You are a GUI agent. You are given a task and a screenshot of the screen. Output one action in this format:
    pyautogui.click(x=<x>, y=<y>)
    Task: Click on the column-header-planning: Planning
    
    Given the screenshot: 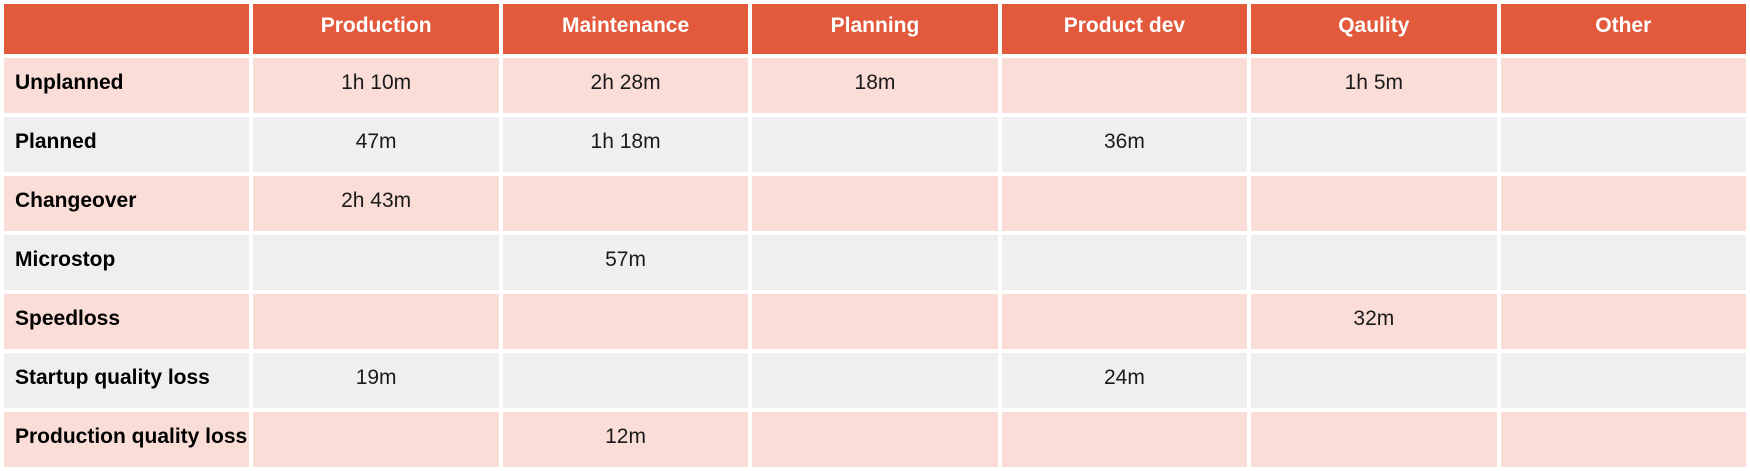 What is the action you would take?
    pyautogui.click(x=875, y=29)
    